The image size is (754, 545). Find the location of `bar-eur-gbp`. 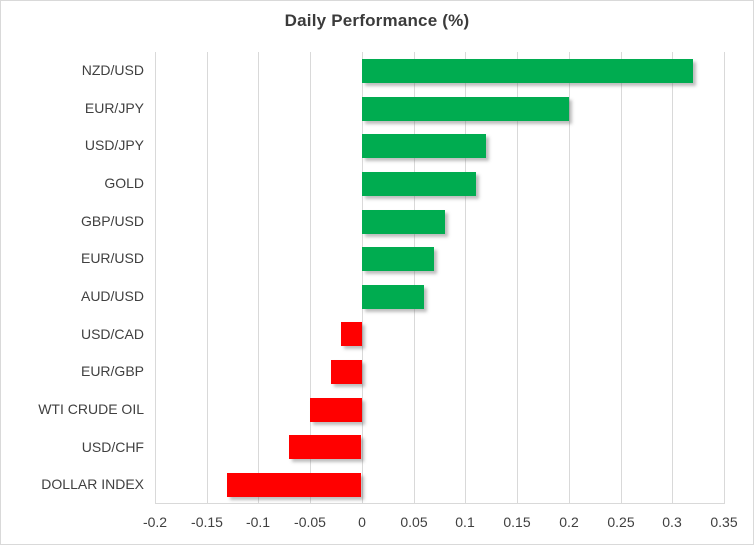

bar-eur-gbp is located at coordinates (346, 372).